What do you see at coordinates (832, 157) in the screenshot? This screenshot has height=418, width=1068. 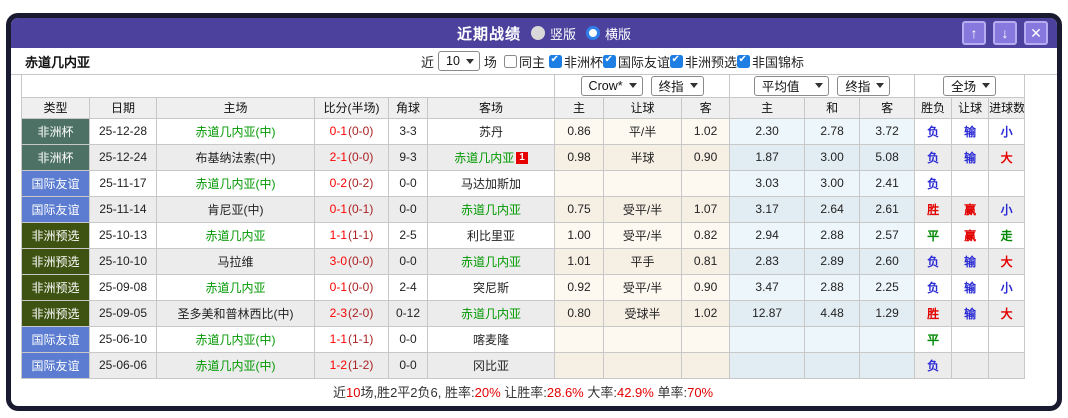 I see `europe-draw-odds: 3.00` at bounding box center [832, 157].